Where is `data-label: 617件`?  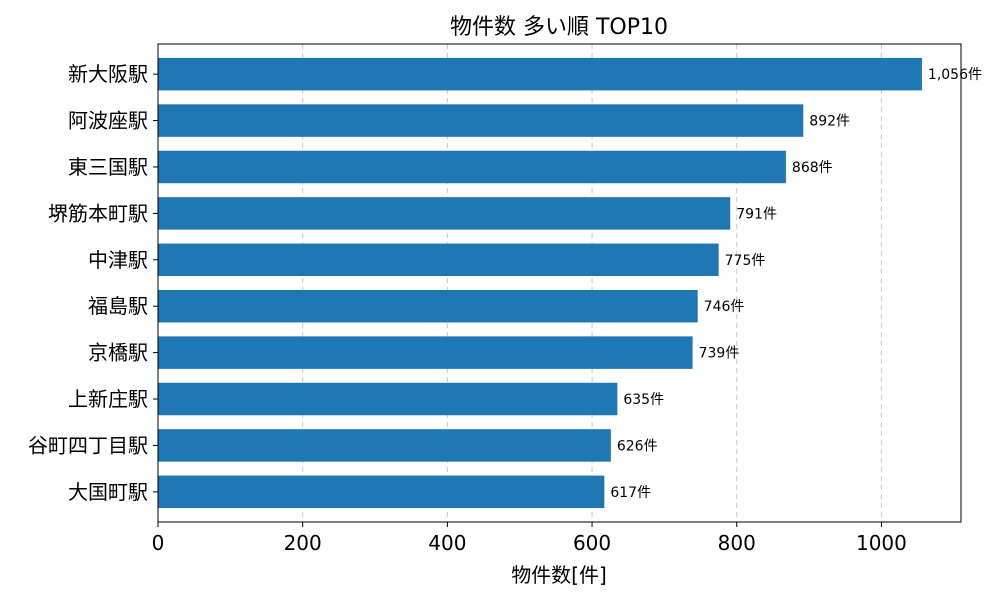
data-label: 617件 is located at coordinates (630, 493).